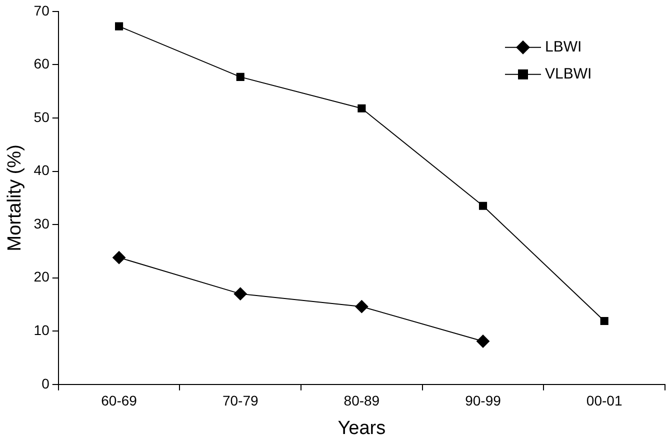  I want to click on x-tick-label: 70-79, so click(240, 400).